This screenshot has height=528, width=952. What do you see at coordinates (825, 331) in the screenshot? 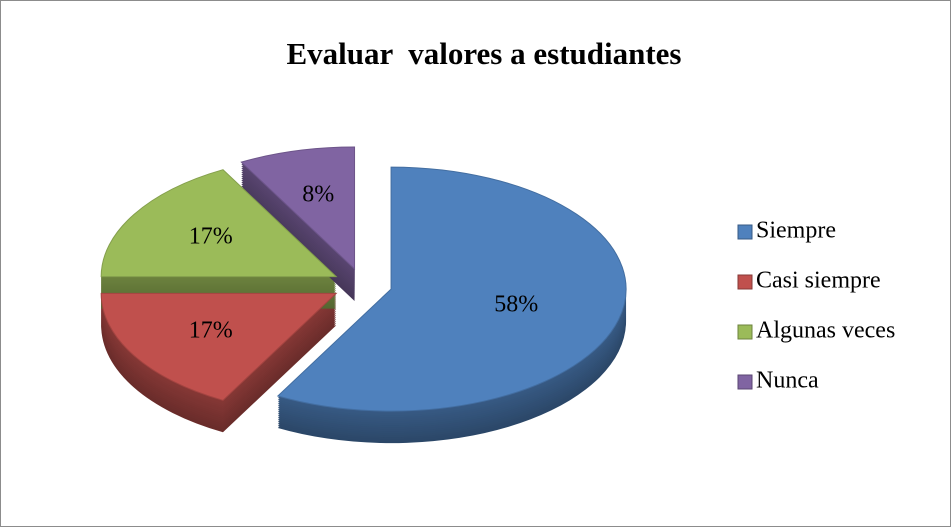
I see `legend-label: Algunas veces` at bounding box center [825, 331].